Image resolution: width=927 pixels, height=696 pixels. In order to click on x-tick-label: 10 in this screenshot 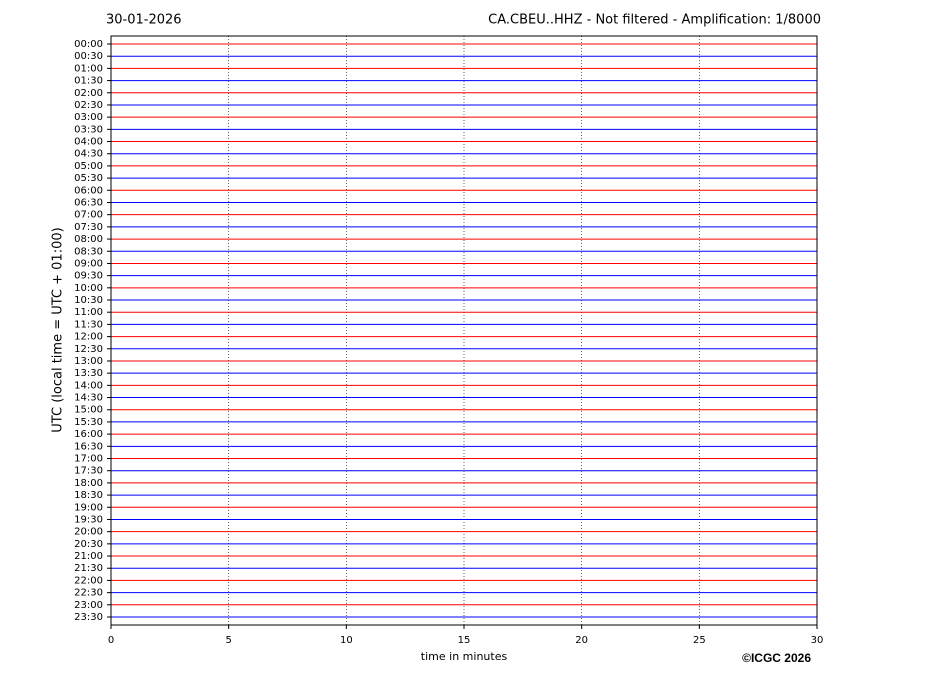, I will do `click(346, 640)`.